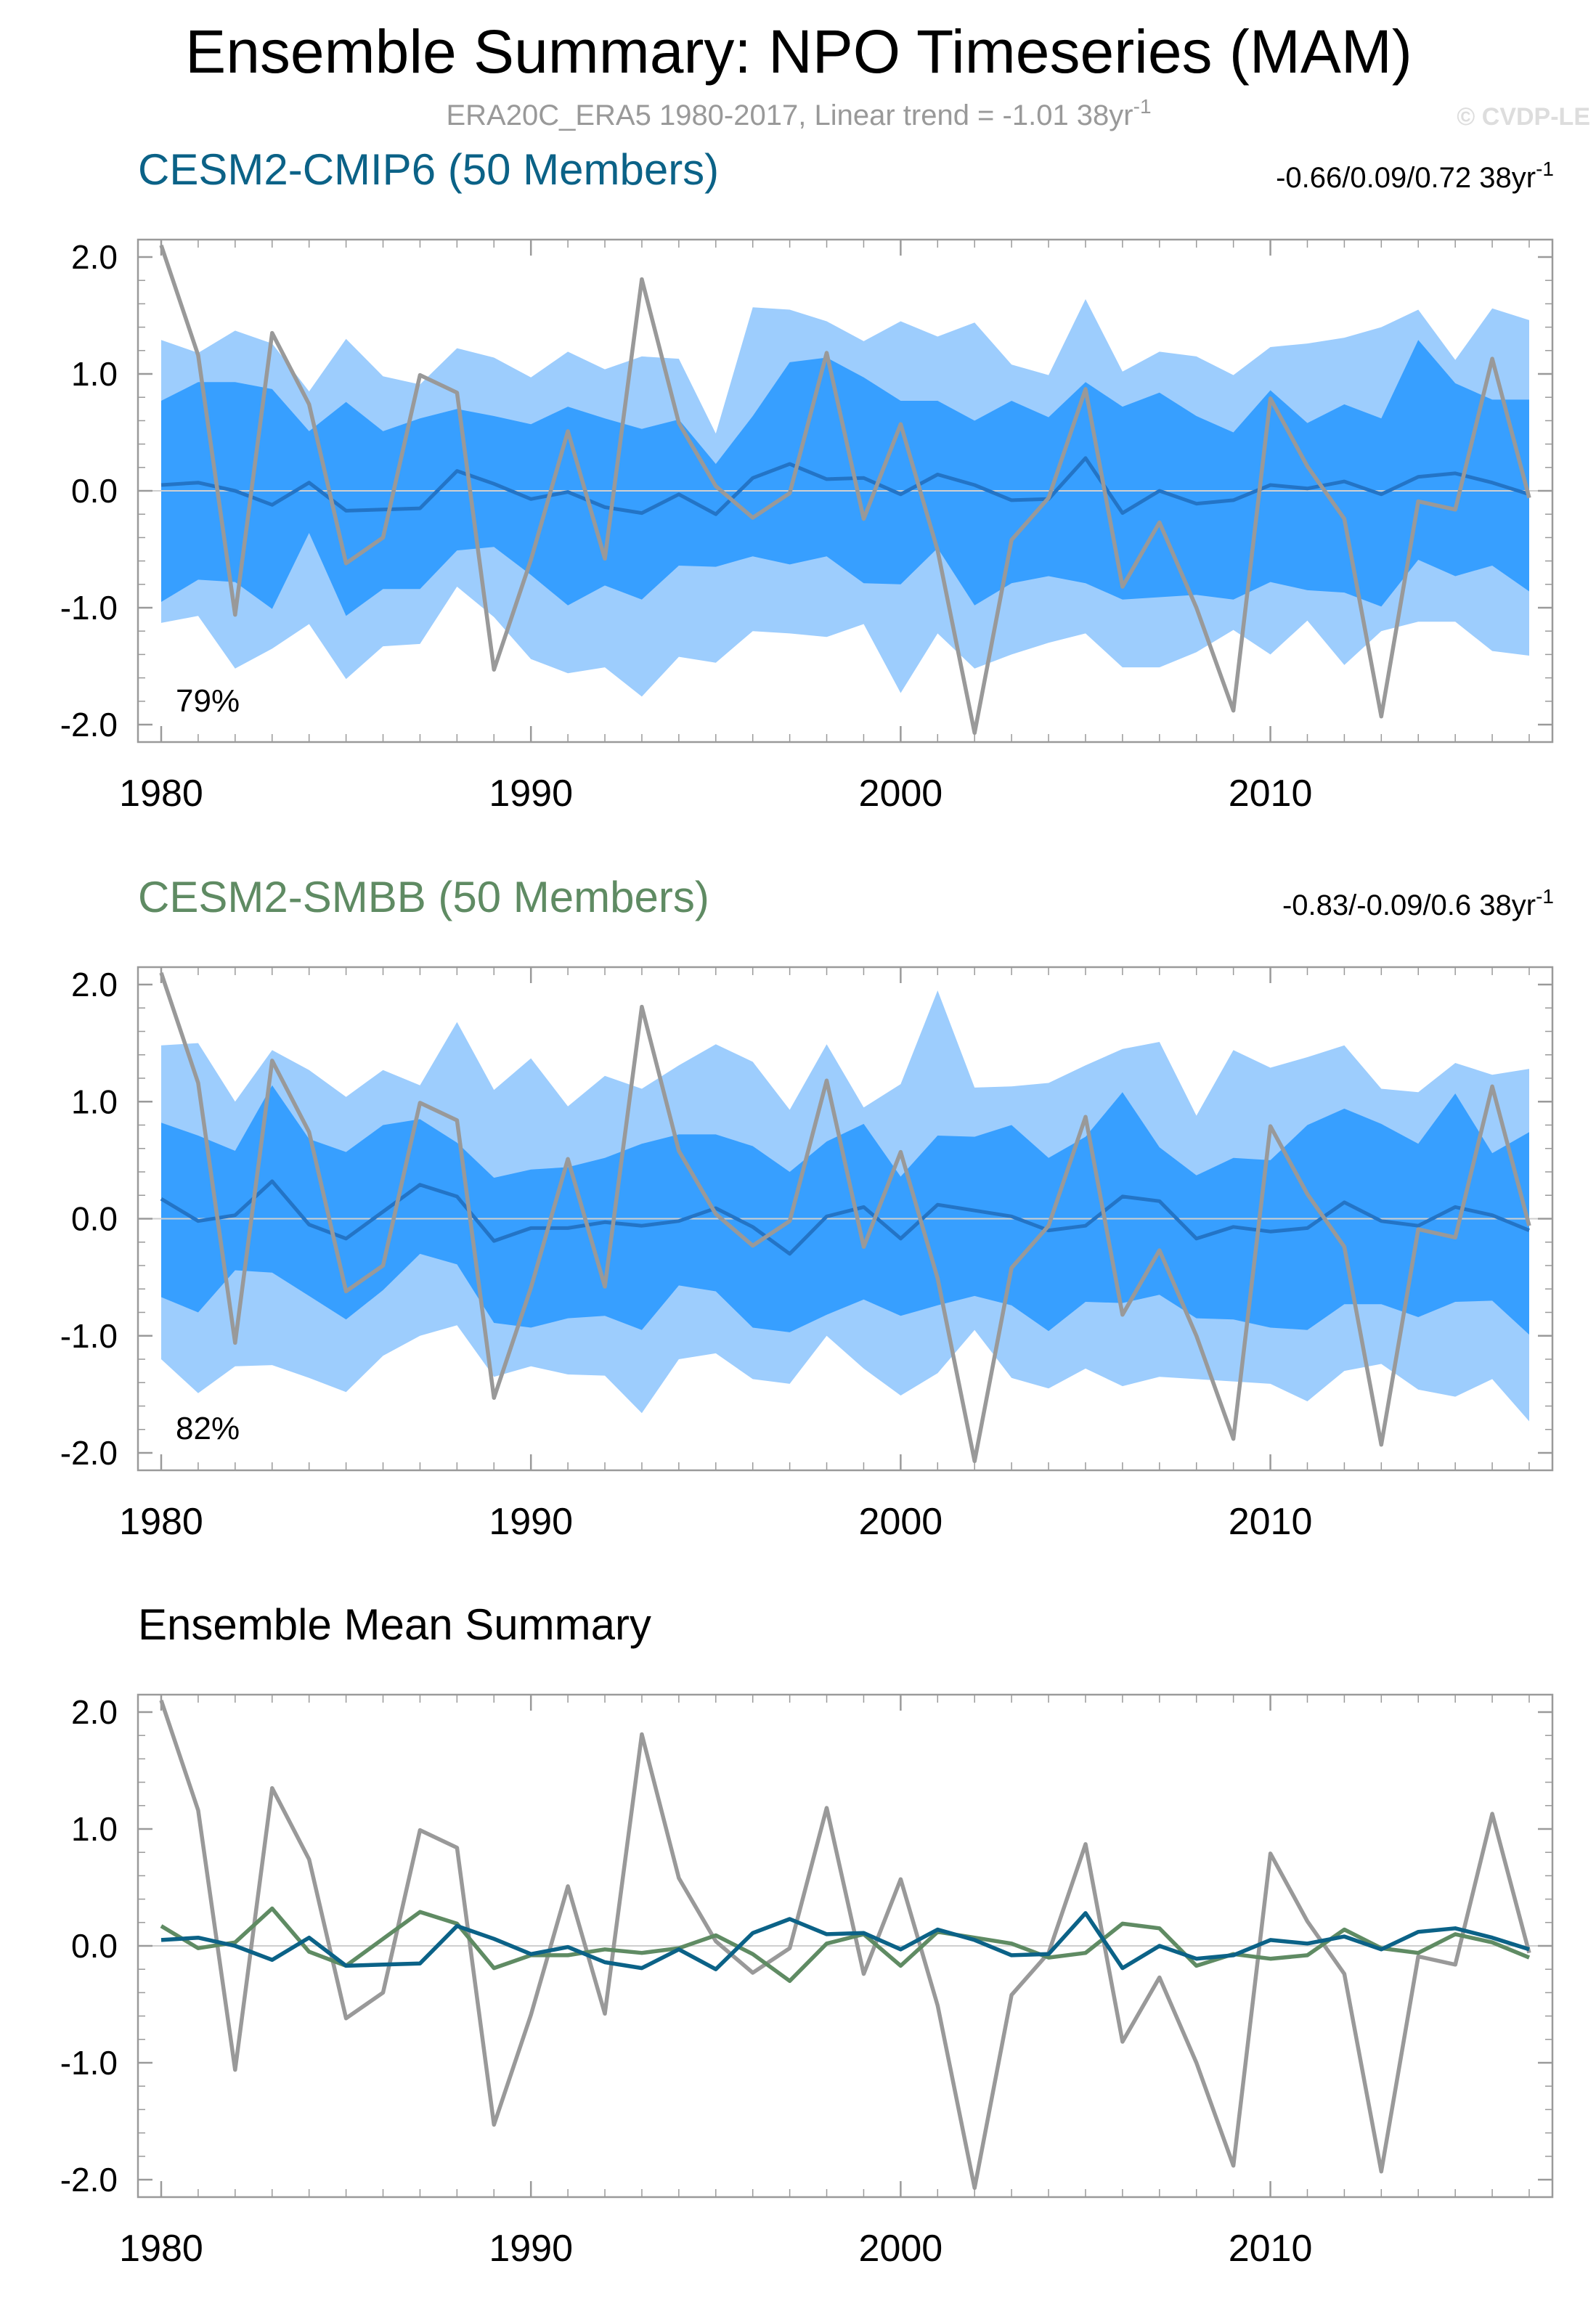 Image resolution: width=1596 pixels, height=2314 pixels. I want to click on ensemble-mean-line, so click(845, 1218).